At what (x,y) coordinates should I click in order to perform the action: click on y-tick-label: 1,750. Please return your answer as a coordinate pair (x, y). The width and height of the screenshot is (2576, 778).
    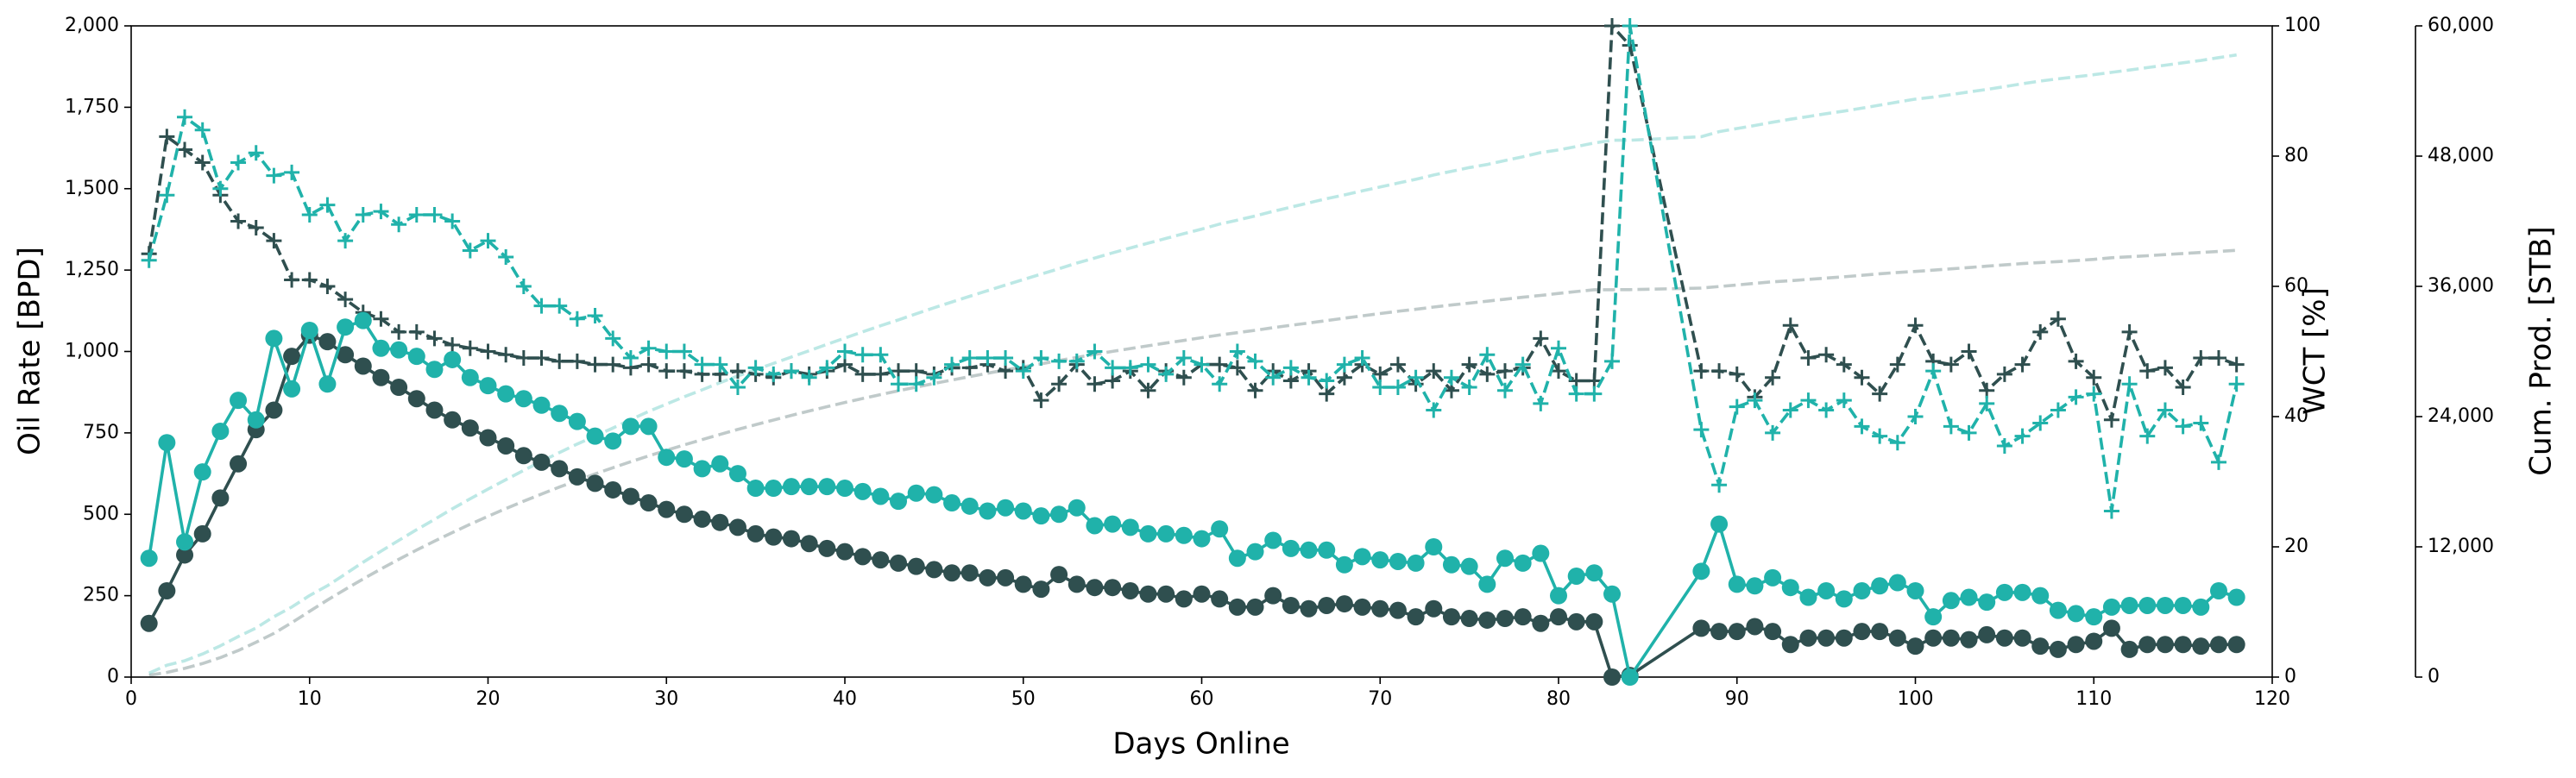
    Looking at the image, I should click on (92, 106).